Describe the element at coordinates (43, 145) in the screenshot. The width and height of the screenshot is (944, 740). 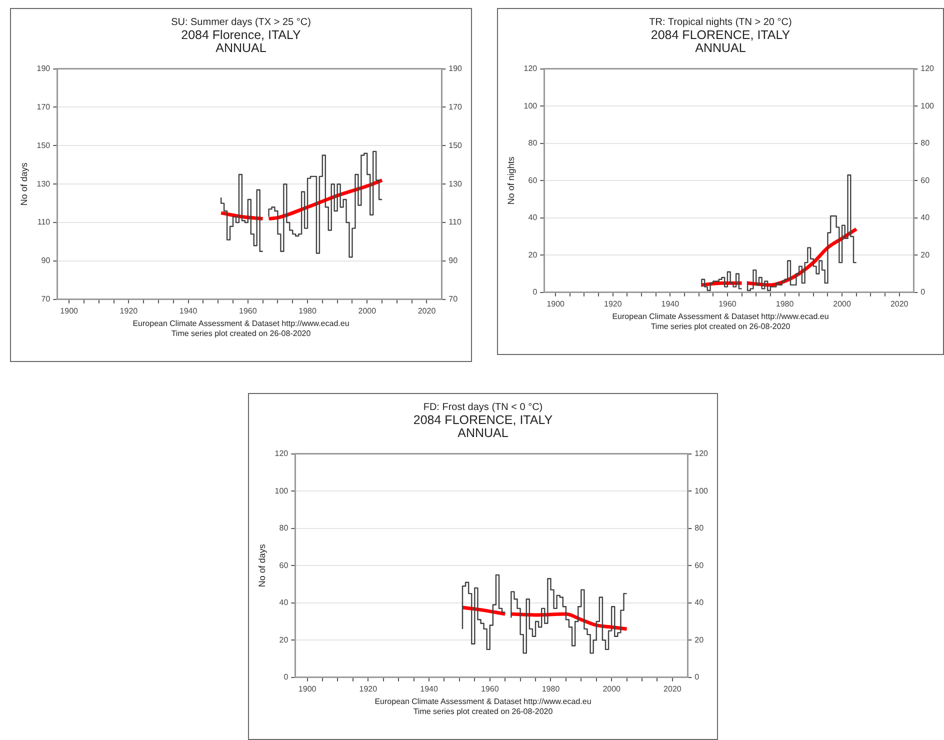
I see `y-tick-label: 150` at that location.